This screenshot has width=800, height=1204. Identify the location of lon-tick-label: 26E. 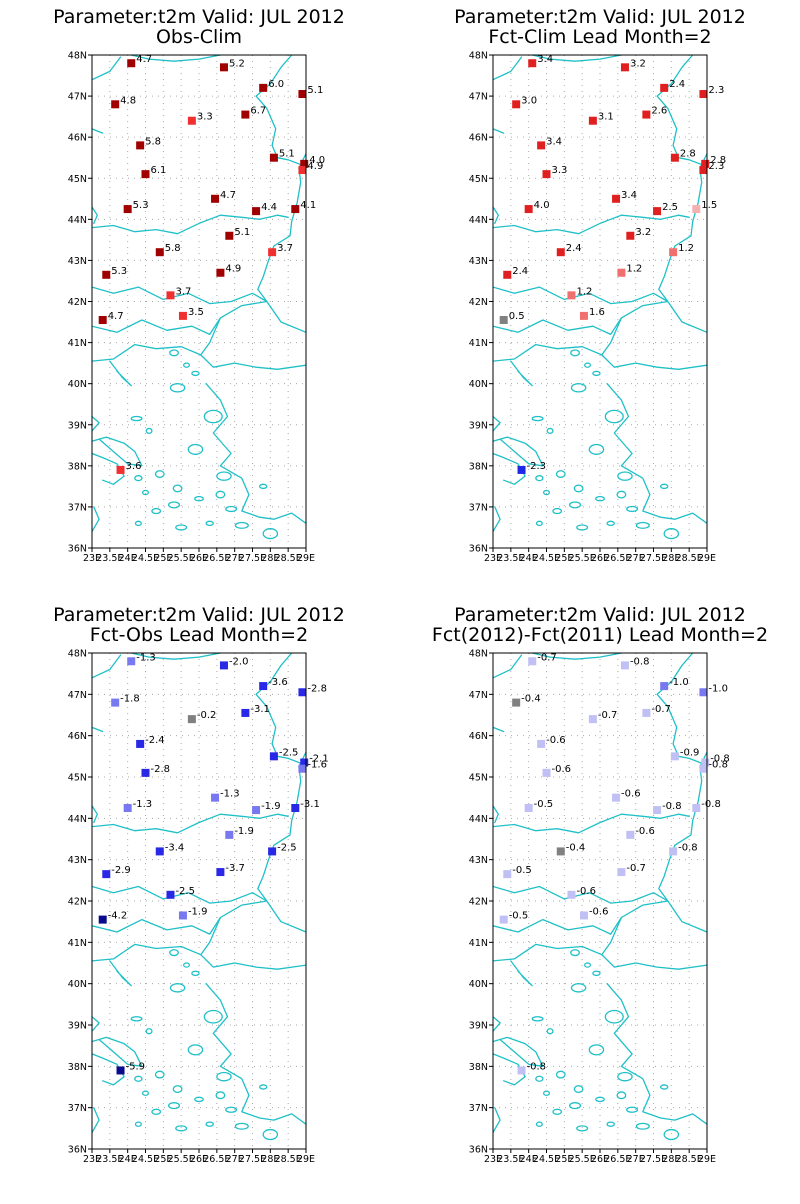
(600, 558).